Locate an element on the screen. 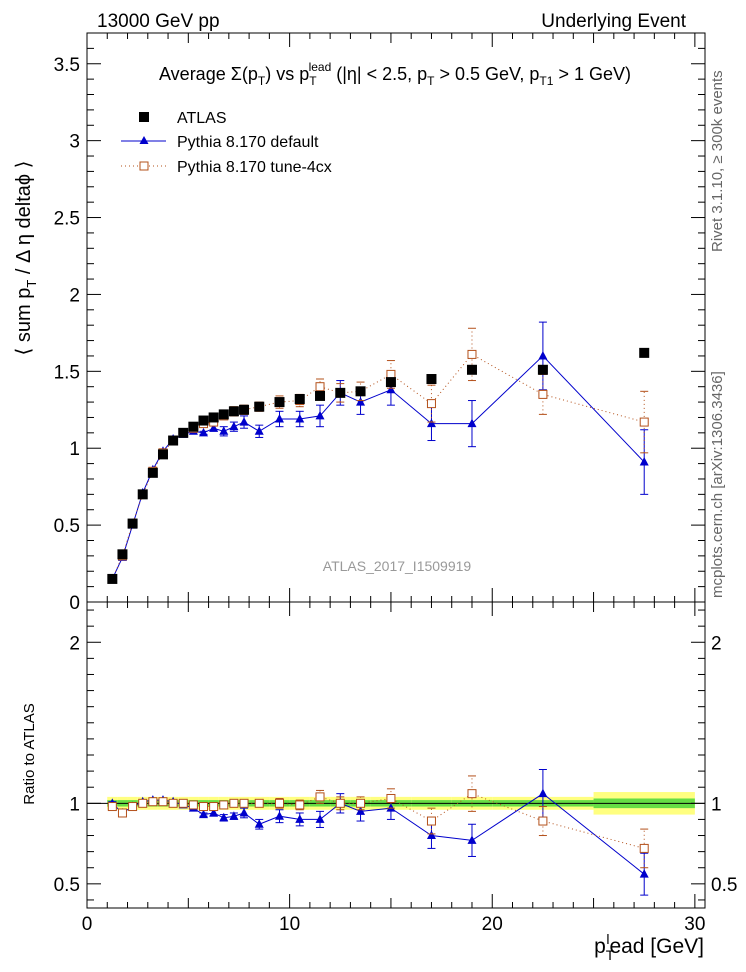 The width and height of the screenshot is (746, 972). rivet-label: Rivet 3.1.10, ≥ 300k events is located at coordinates (717, 161).